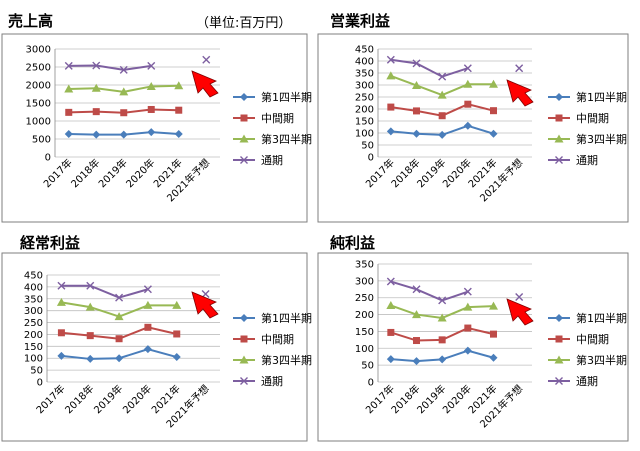 This screenshot has width=640, height=451. What do you see at coordinates (205, 305) in the screenshot?
I see `red-arrow-ordinary-profit` at bounding box center [205, 305].